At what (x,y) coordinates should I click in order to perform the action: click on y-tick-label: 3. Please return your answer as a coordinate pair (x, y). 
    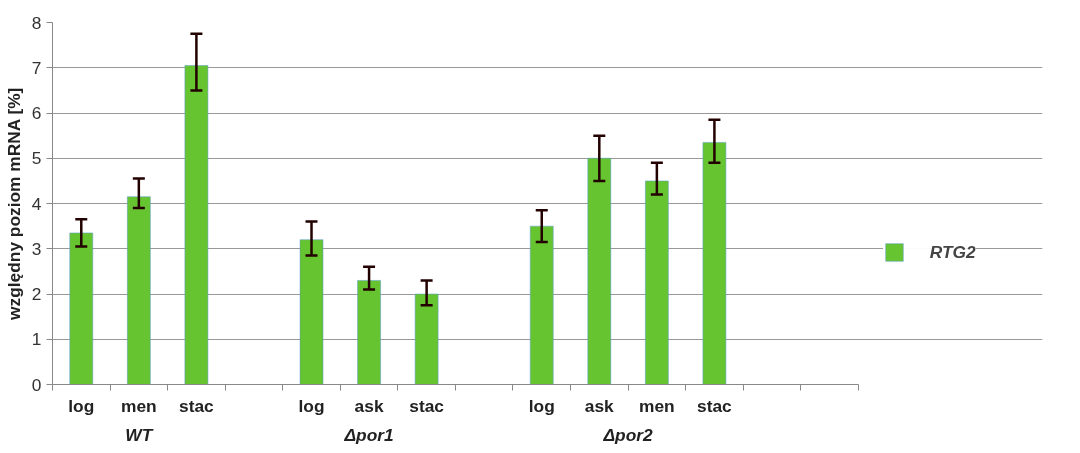
    Looking at the image, I should click on (36, 248).